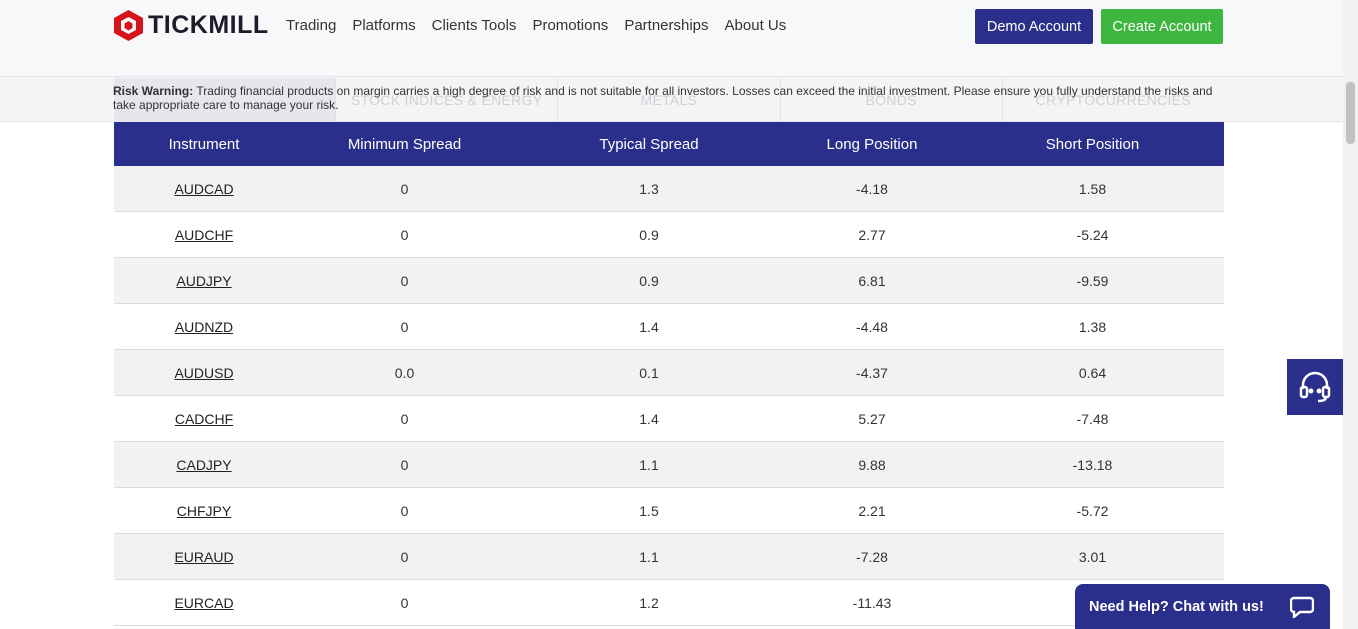 The height and width of the screenshot is (629, 1358). I want to click on table-row: EURAUD 0 1.1 -7.28 3.01, so click(669, 557).